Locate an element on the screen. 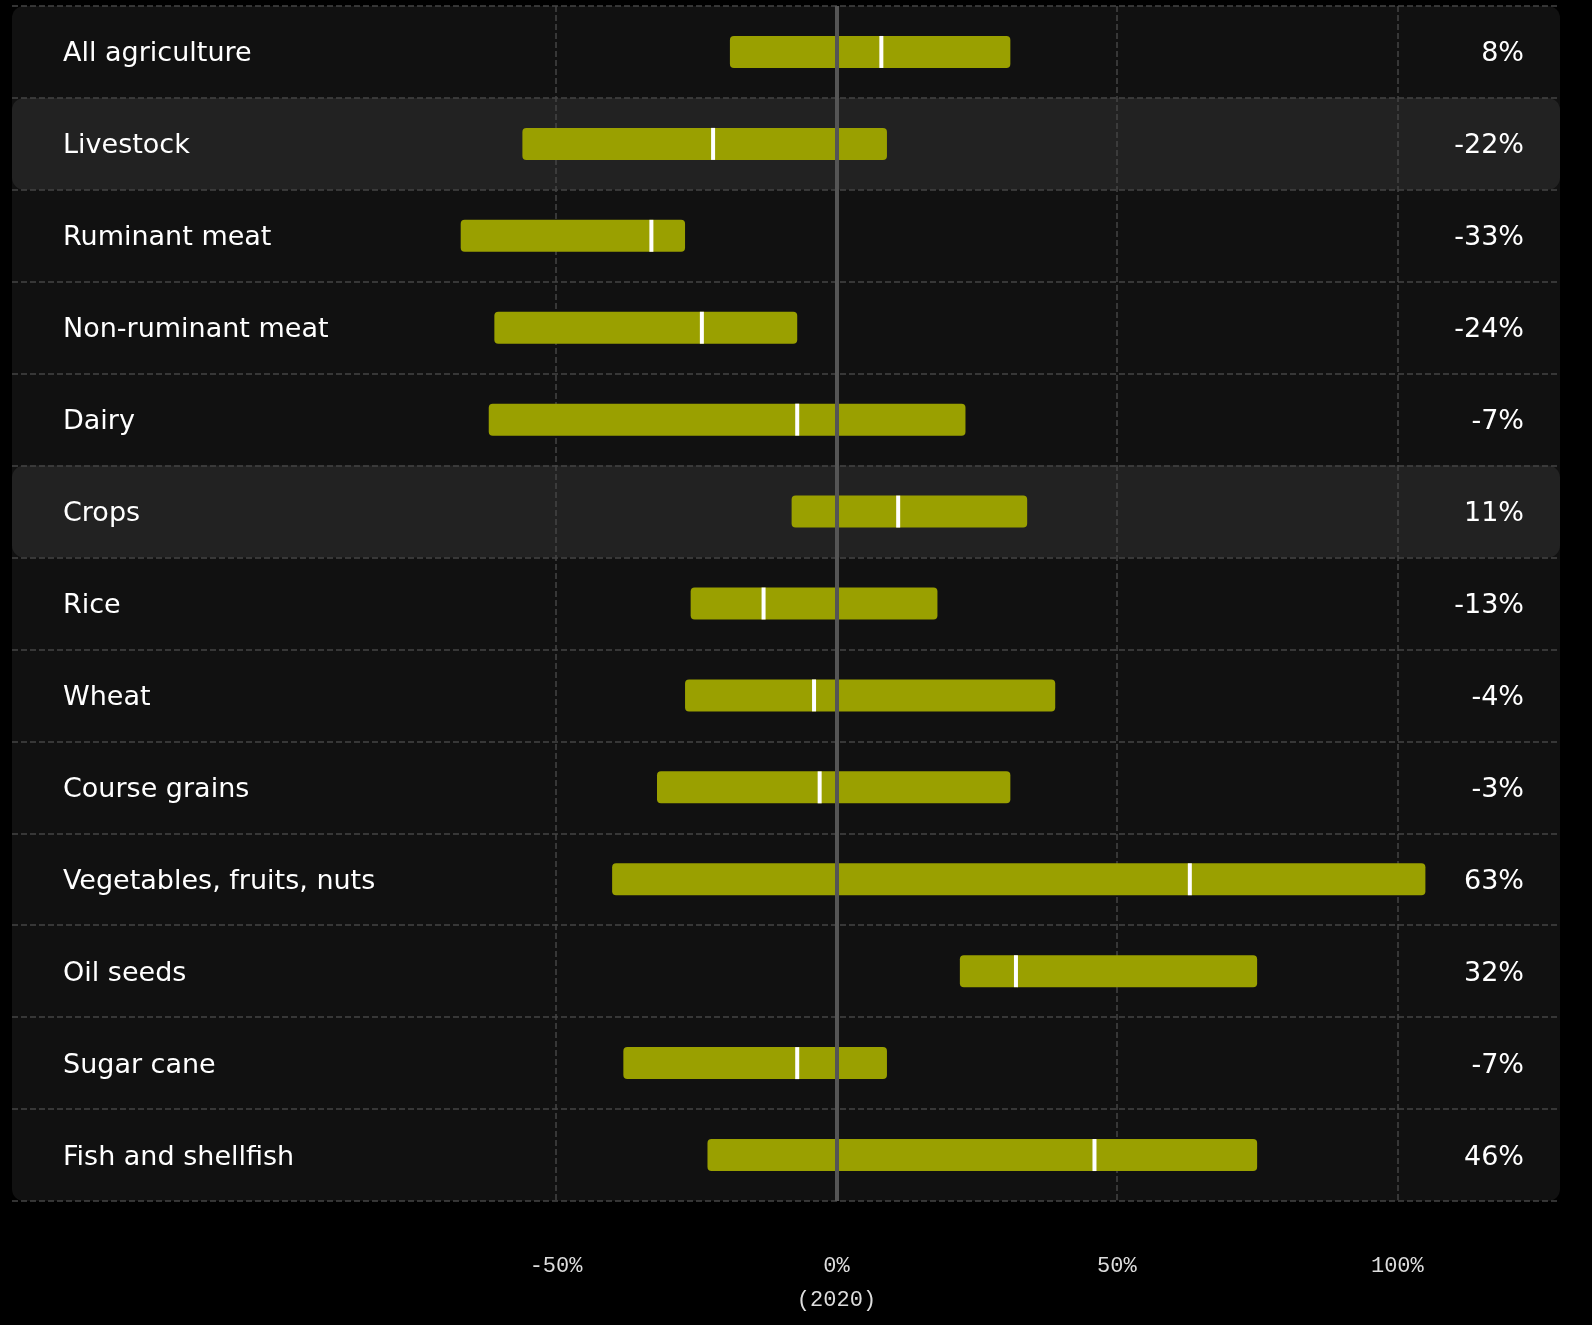  y-tick-label: Sugar cane is located at coordinates (139, 1063).